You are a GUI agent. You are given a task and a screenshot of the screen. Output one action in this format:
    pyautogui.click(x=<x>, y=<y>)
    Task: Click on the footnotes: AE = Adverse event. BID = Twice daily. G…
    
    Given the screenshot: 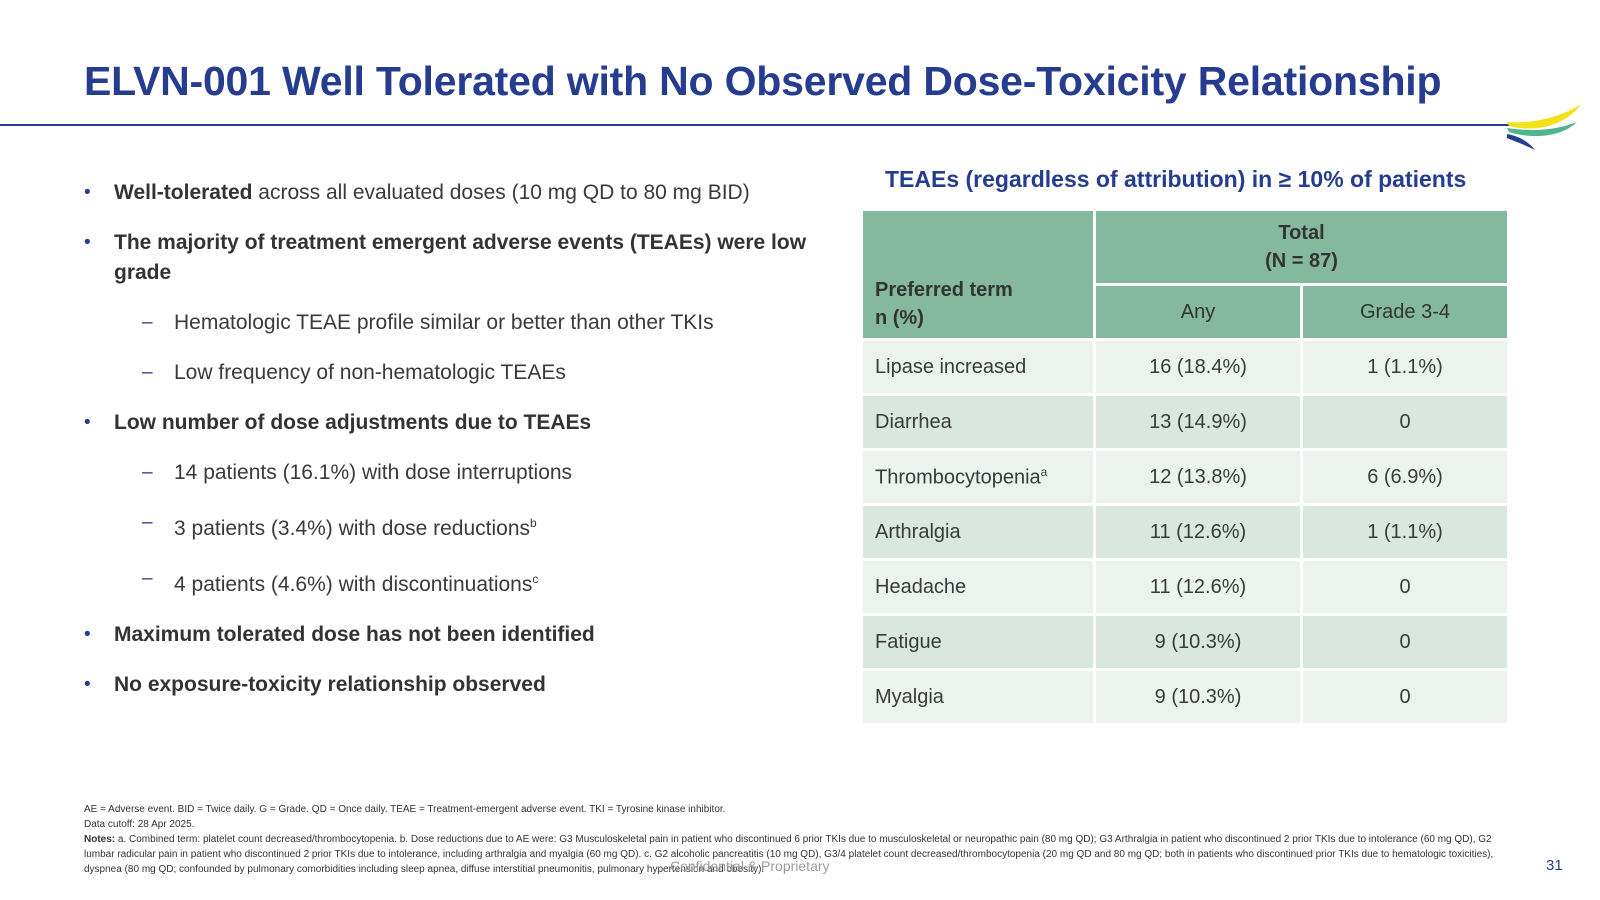 What is the action you would take?
    pyautogui.click(x=799, y=839)
    